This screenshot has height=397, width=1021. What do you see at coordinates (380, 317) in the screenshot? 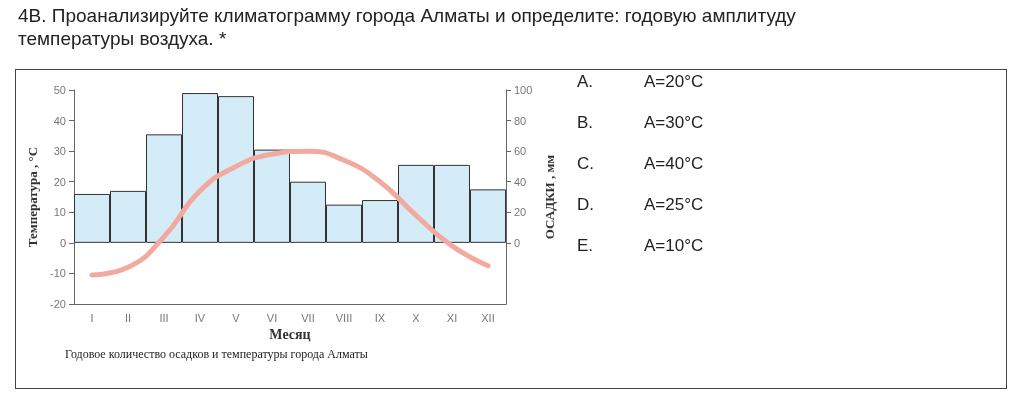
I see `x-tick-label: IX` at bounding box center [380, 317].